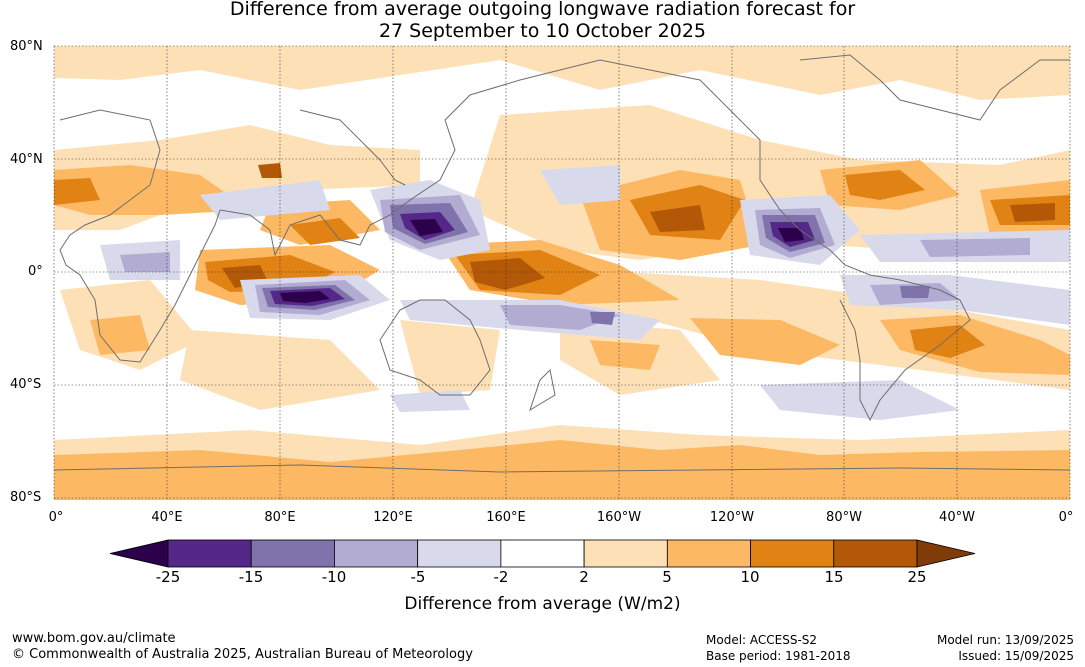 This screenshot has height=667, width=1085. Describe the element at coordinates (946, 553) in the screenshot. I see `colorbar-max-arrow` at that location.